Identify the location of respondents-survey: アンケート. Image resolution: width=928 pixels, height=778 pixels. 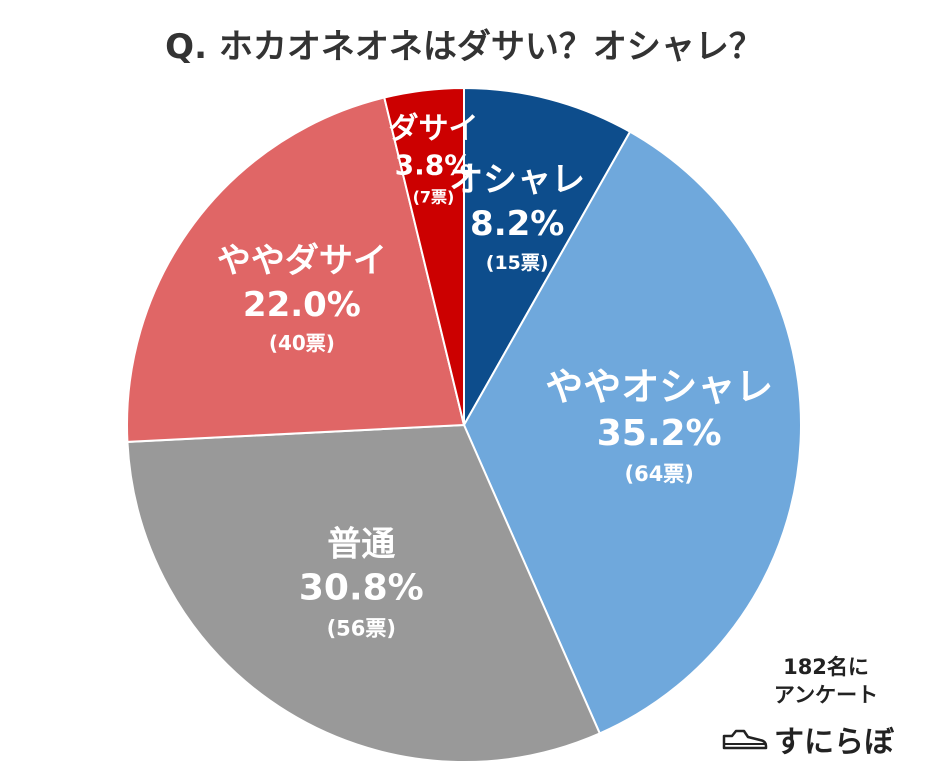
(826, 695).